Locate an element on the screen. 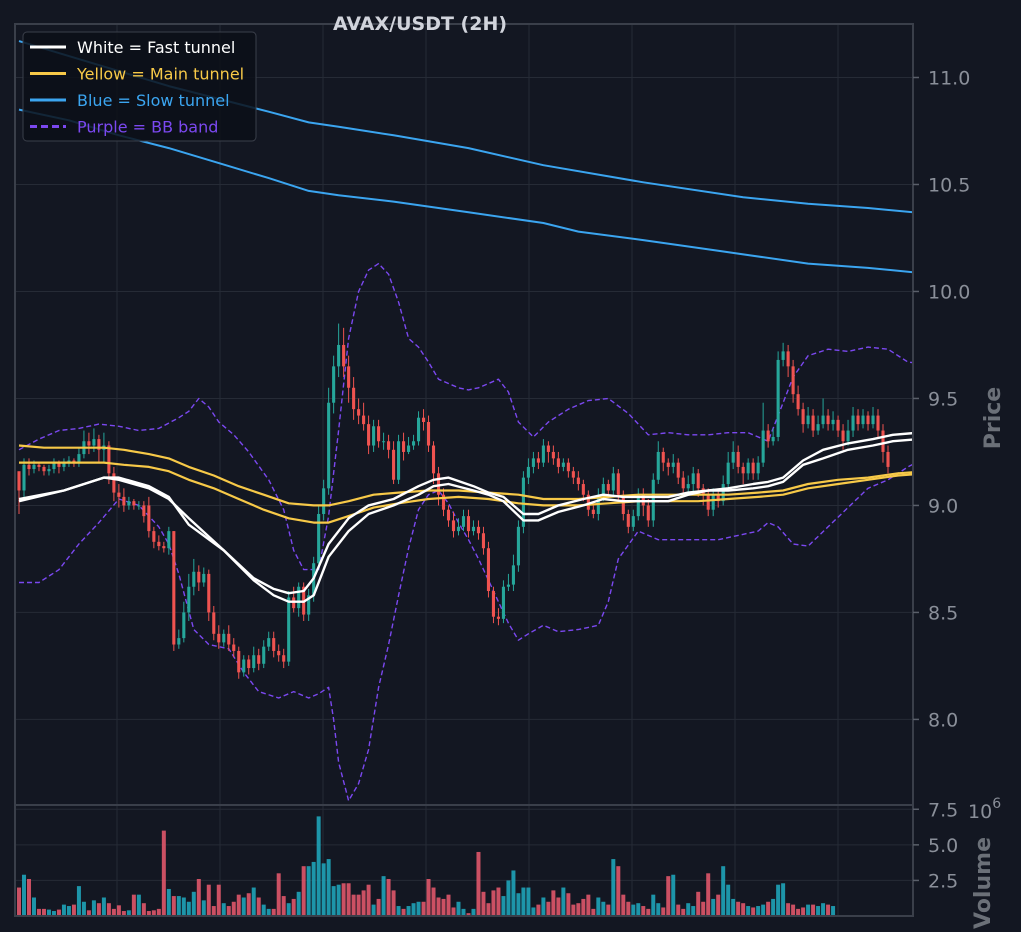  price-axis-label: Price is located at coordinates (993, 418).